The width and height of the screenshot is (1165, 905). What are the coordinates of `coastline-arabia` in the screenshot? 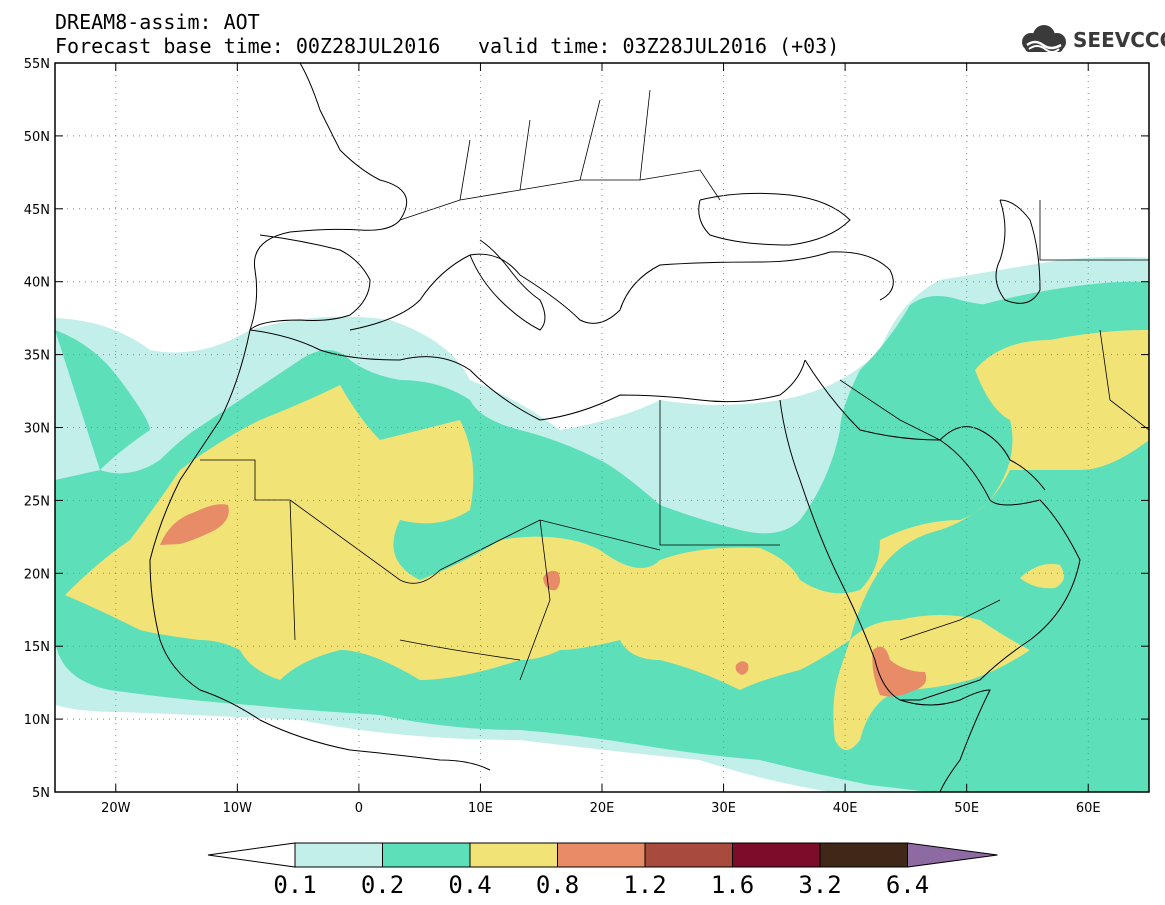 It's located at (942, 530).